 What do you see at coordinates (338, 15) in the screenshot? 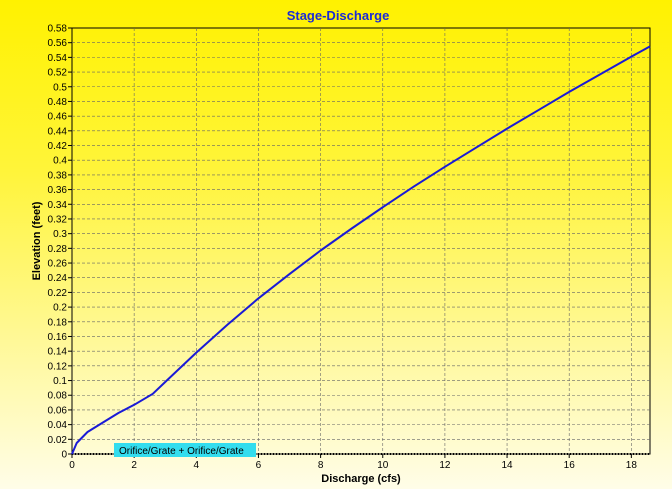
I see `chart-title: Stage-Discharge` at bounding box center [338, 15].